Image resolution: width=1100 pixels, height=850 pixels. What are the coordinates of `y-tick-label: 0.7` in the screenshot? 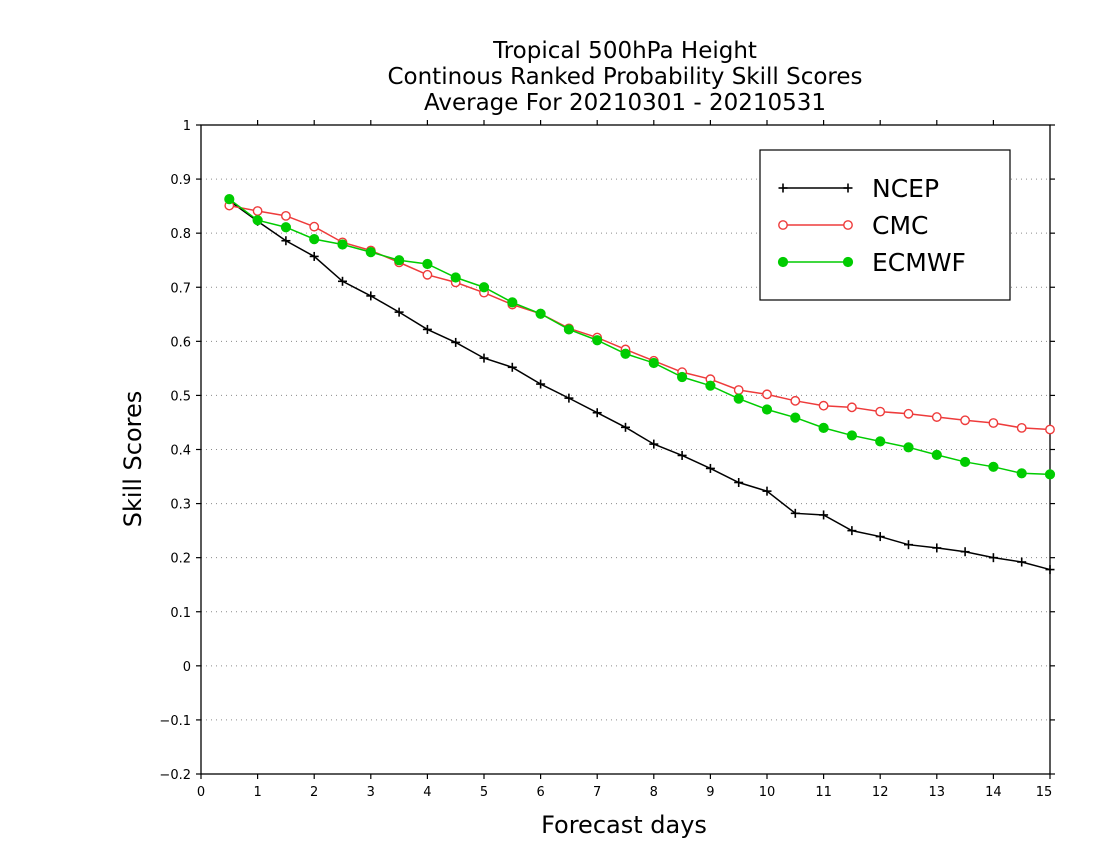 It's located at (180, 288).